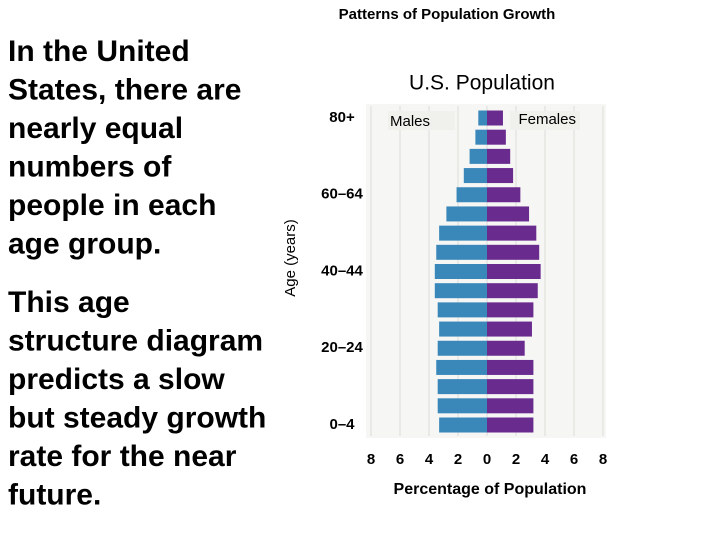  I want to click on legend-label: Females, so click(547, 119).